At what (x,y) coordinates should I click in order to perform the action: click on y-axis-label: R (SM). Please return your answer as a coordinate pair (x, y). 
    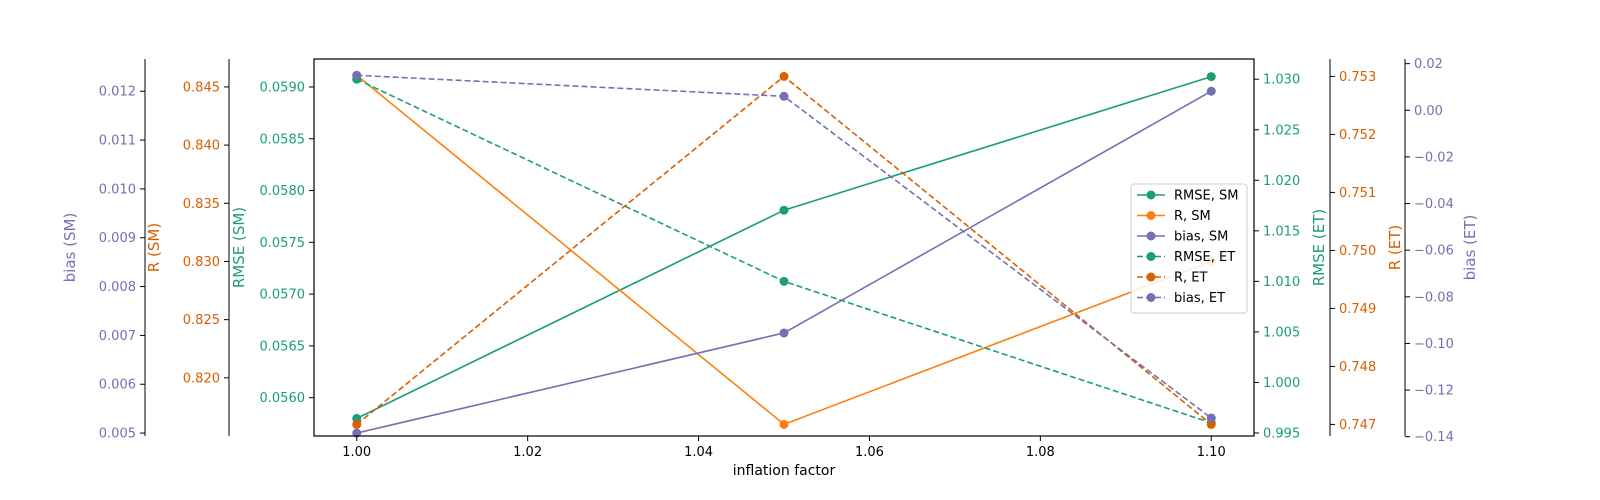
    Looking at the image, I should click on (154, 247).